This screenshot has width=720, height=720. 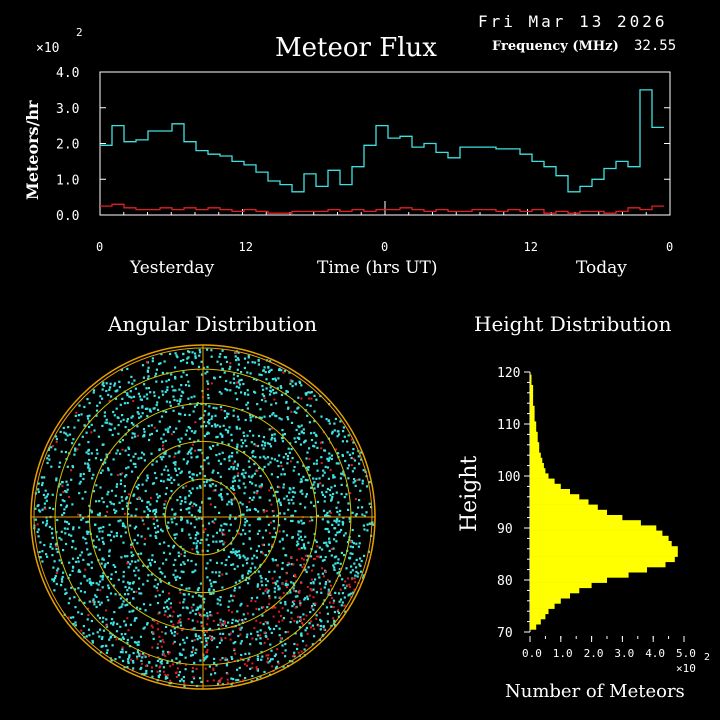 What do you see at coordinates (356, 48) in the screenshot?
I see `page-title: Meteor Flux` at bounding box center [356, 48].